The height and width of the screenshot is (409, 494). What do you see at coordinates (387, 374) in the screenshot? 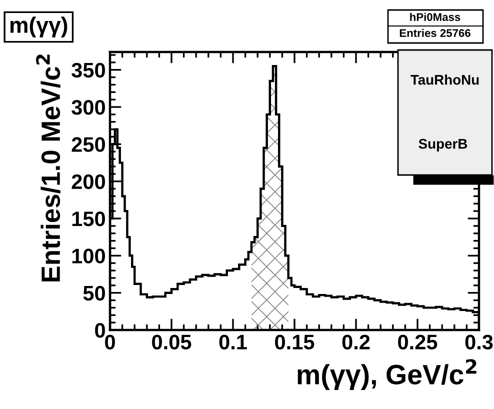
I see `x-axis-title: m(γγ), GeV/c$^{2}$` at bounding box center [387, 374].